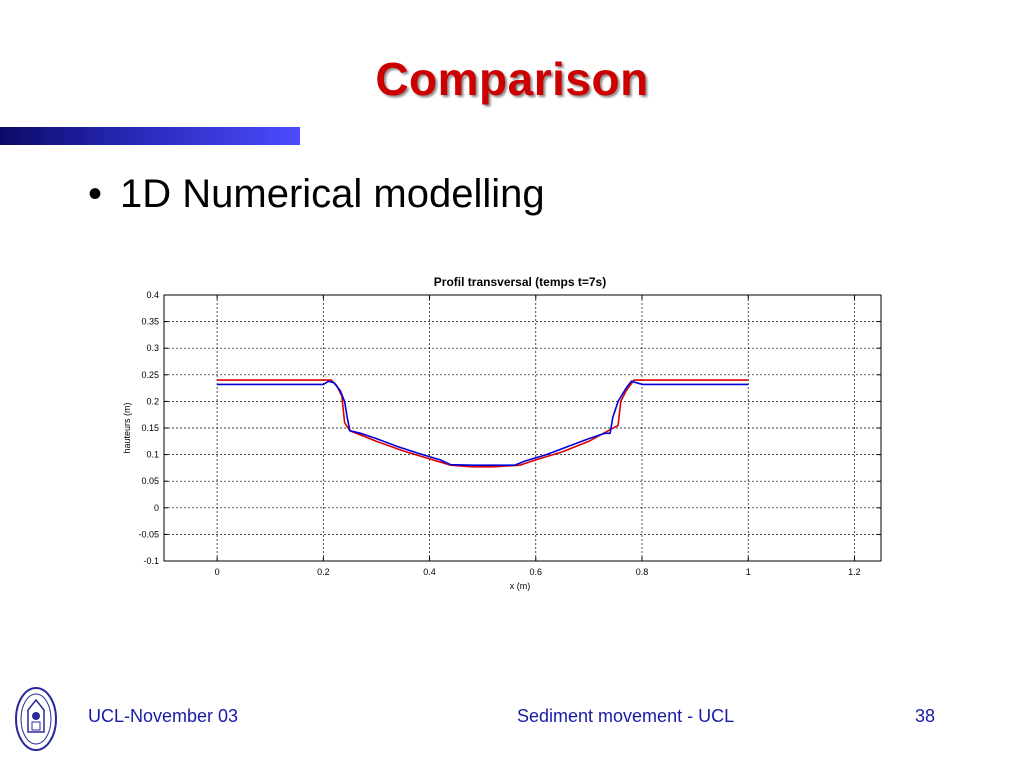 This screenshot has height=768, width=1024. What do you see at coordinates (323, 572) in the screenshot?
I see `x-tick-label: 0.2` at bounding box center [323, 572].